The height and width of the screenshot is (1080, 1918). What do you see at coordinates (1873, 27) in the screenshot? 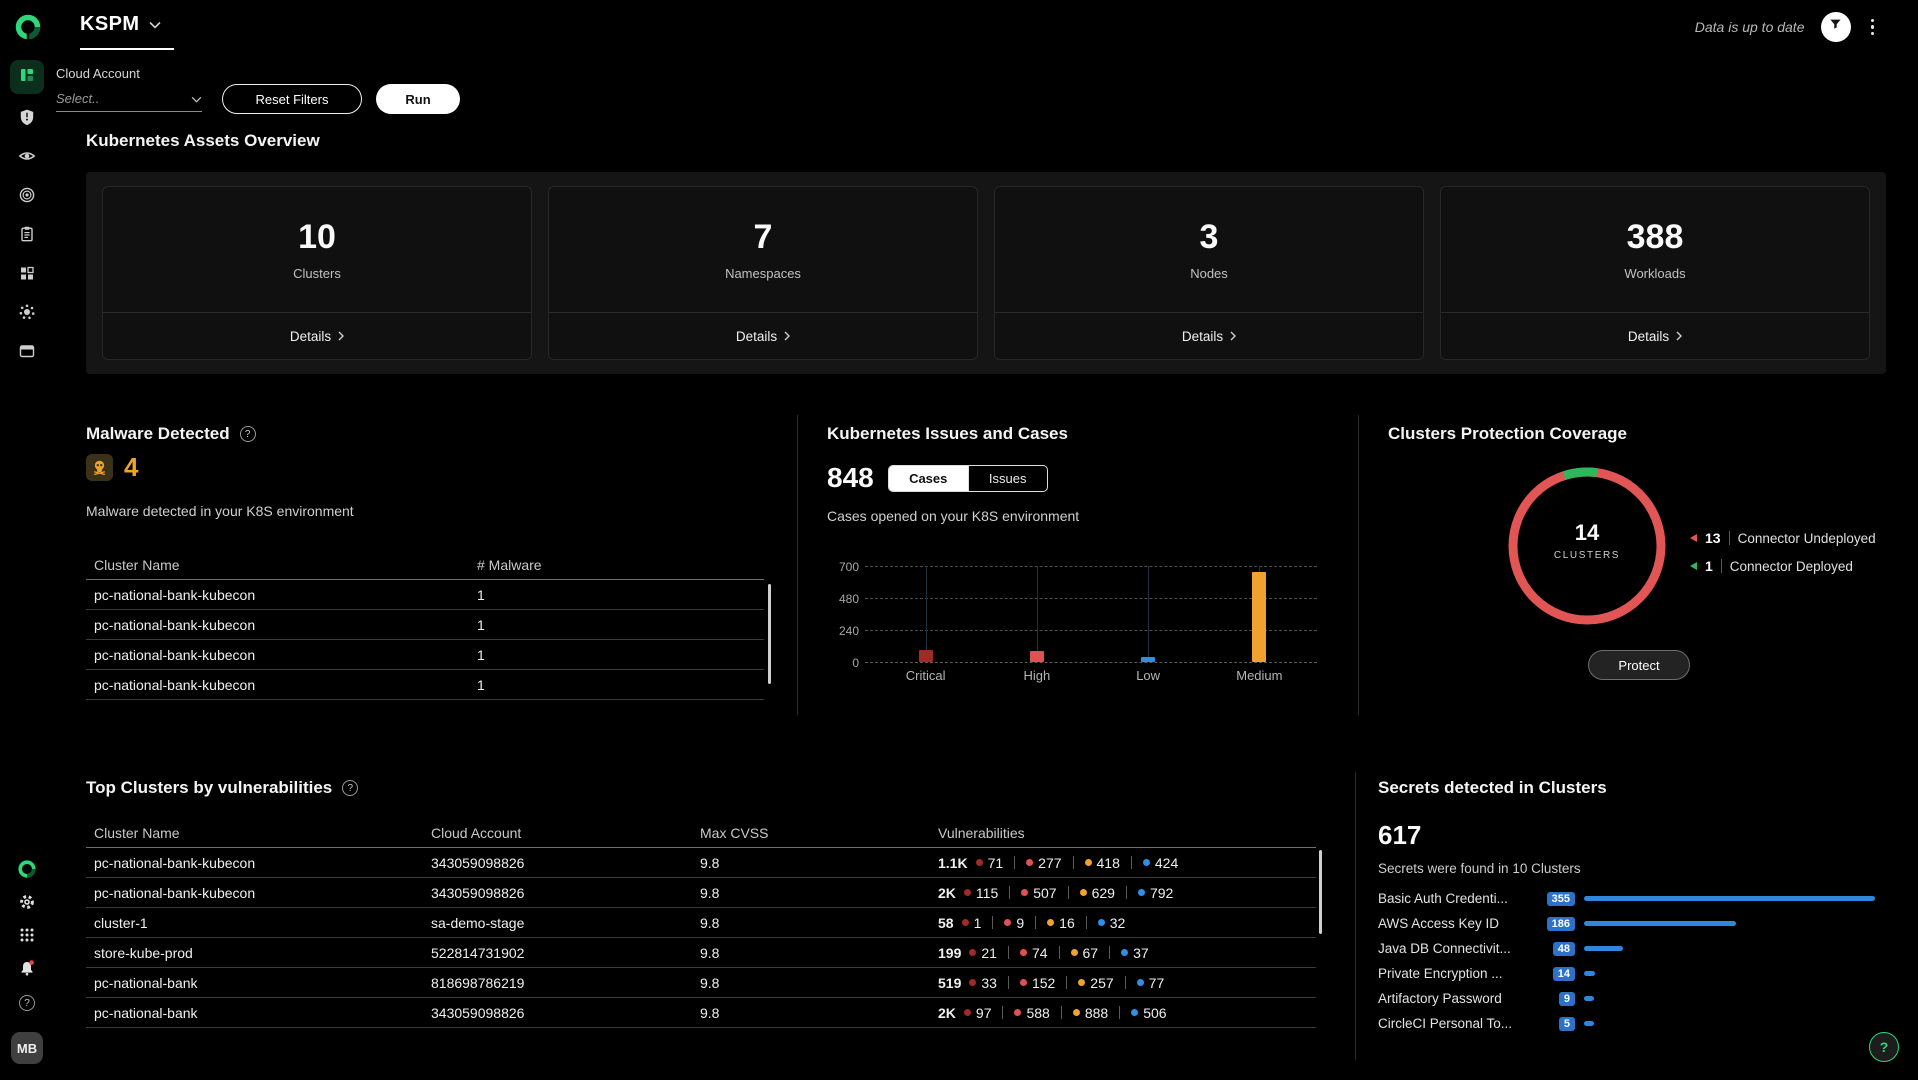
I see `overflow-menu-button` at bounding box center [1873, 27].